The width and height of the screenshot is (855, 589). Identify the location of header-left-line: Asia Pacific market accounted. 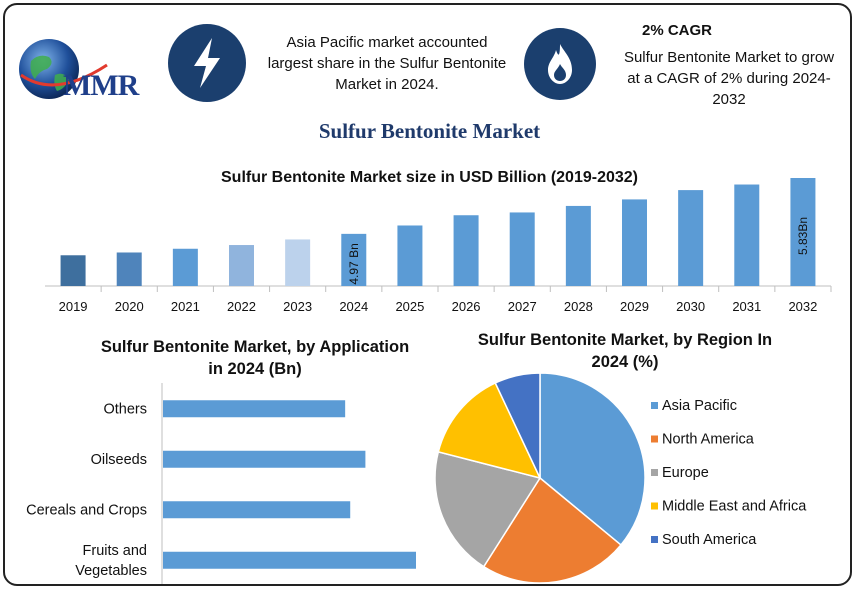
(387, 42).